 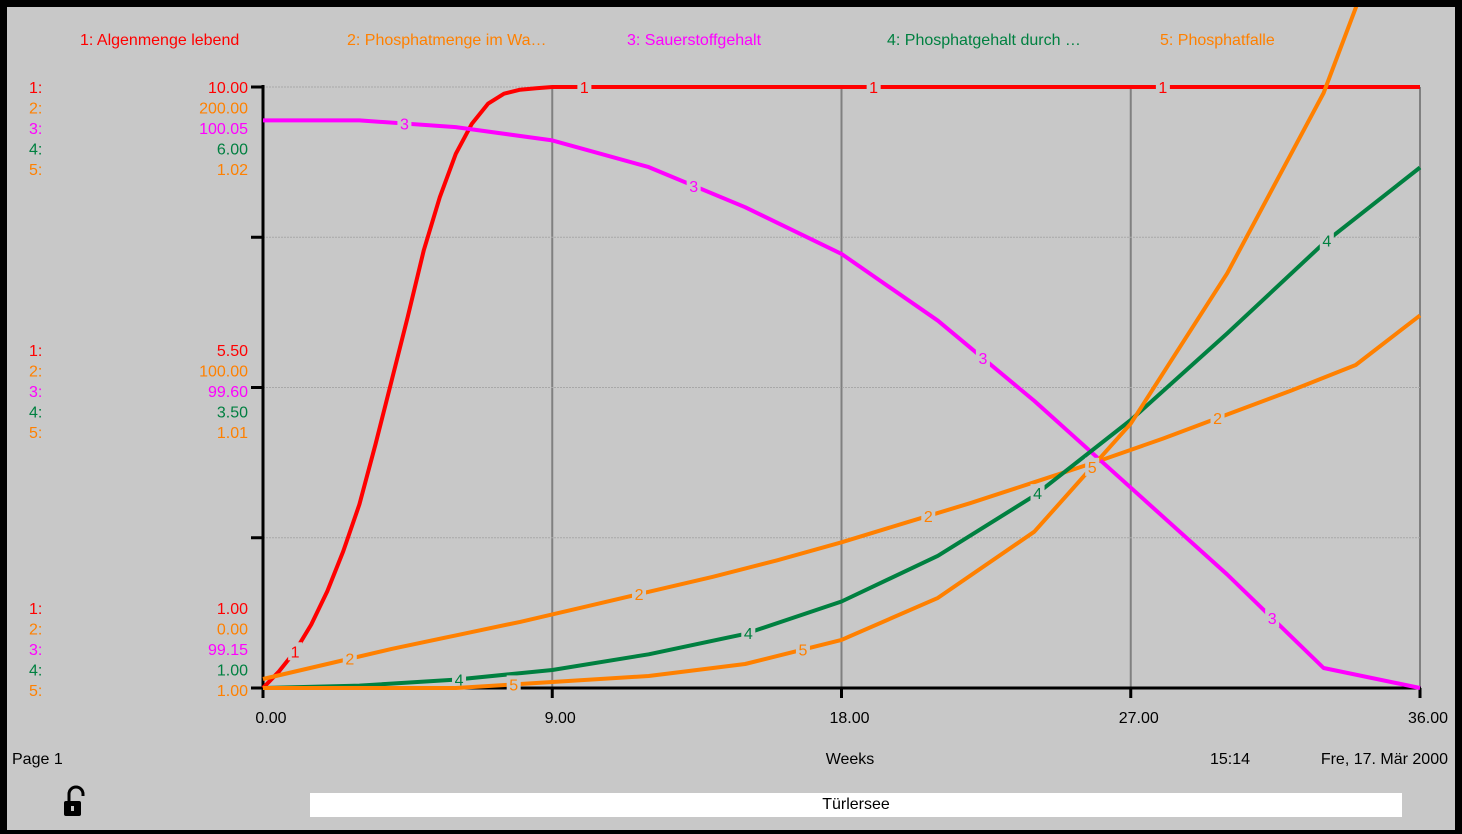 What do you see at coordinates (849, 718) in the screenshot?
I see `x-tick-label: 18.00` at bounding box center [849, 718].